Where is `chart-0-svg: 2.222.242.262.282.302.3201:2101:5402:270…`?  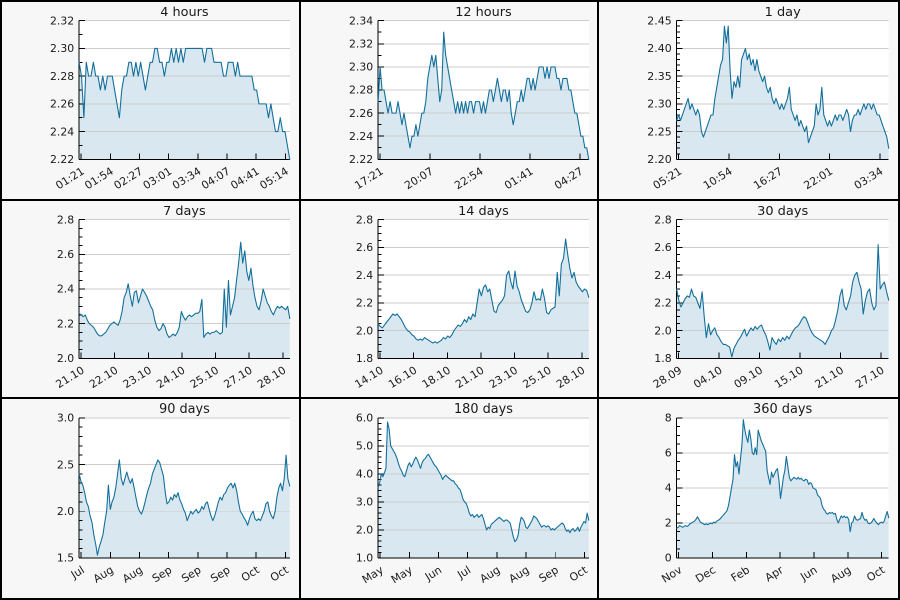 chart-0-svg: 2.222.242.262.282.302.3201:2101:5402:270… is located at coordinates (170, 99).